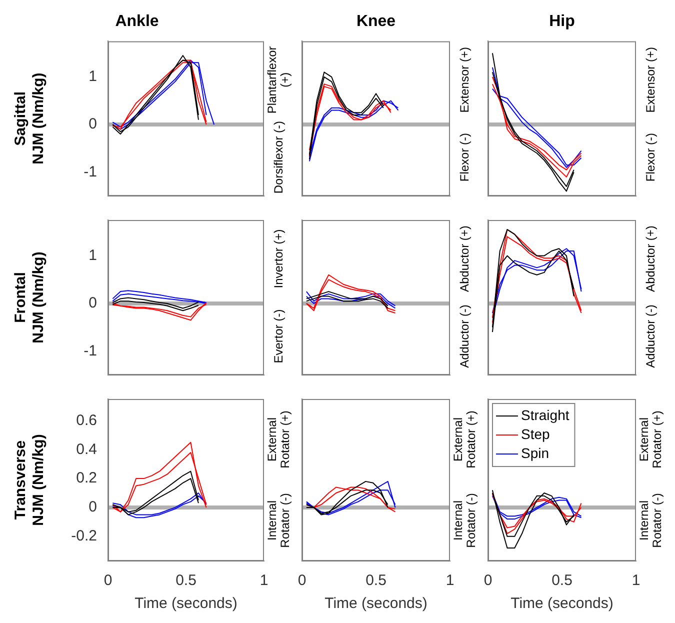  I want to click on y-axis-title: Sagittal NJM (Nm/kg), so click(30, 118).